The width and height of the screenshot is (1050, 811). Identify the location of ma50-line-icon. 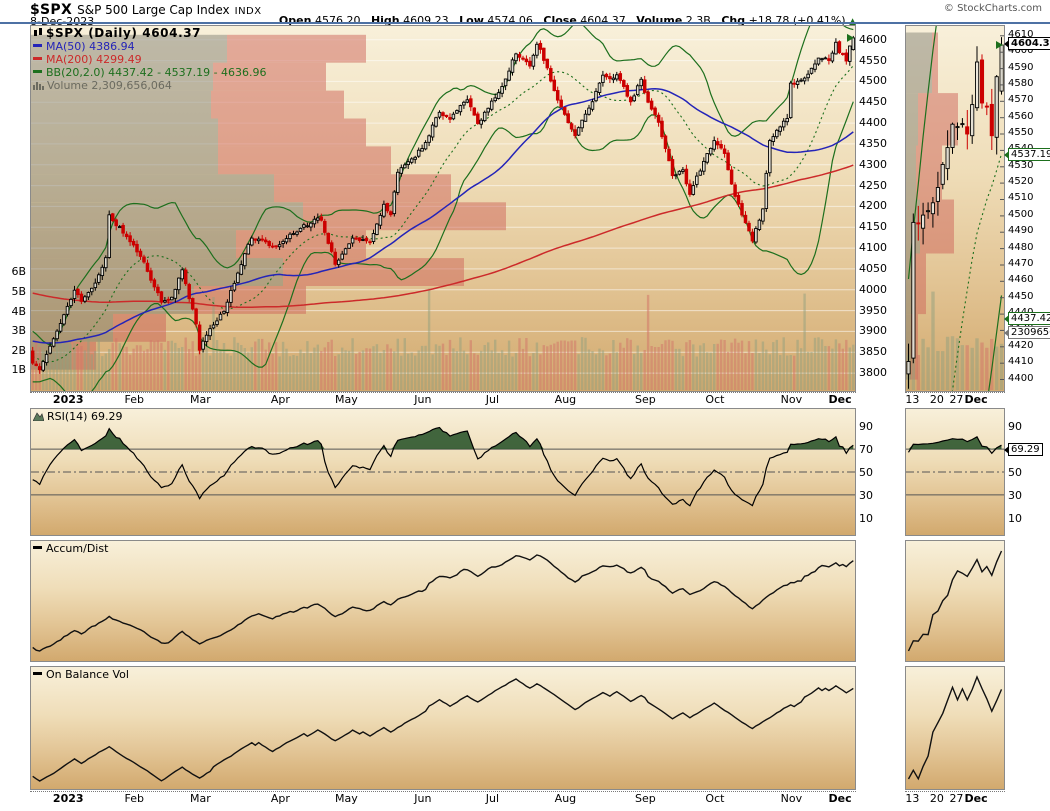
(37, 45).